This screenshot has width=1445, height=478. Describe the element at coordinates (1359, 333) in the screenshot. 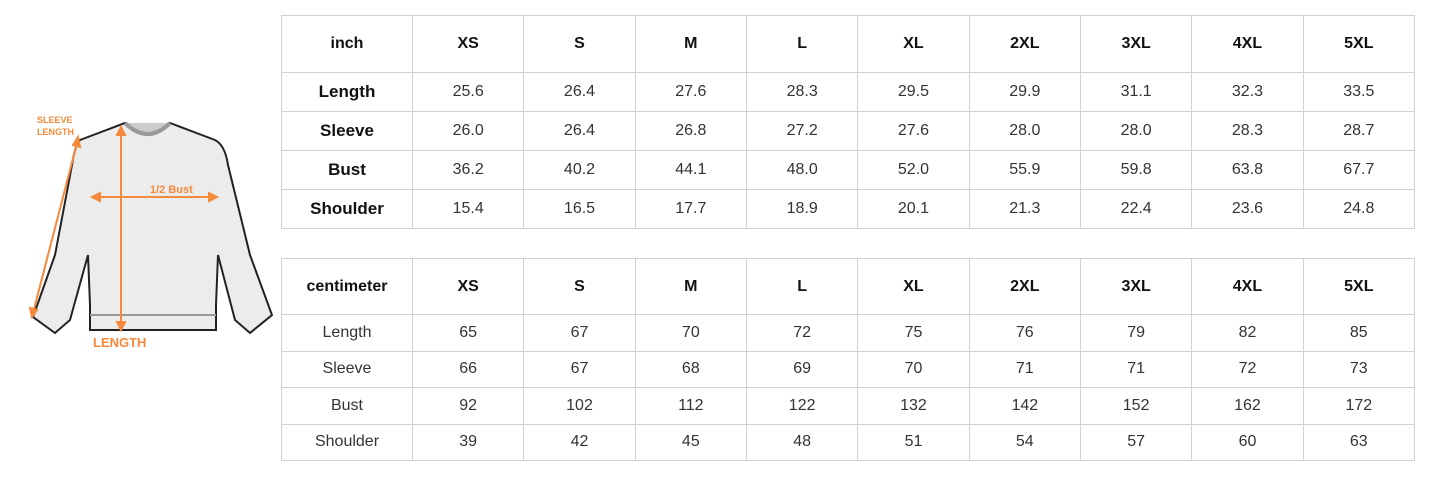

I see `table-cell: 85` at that location.